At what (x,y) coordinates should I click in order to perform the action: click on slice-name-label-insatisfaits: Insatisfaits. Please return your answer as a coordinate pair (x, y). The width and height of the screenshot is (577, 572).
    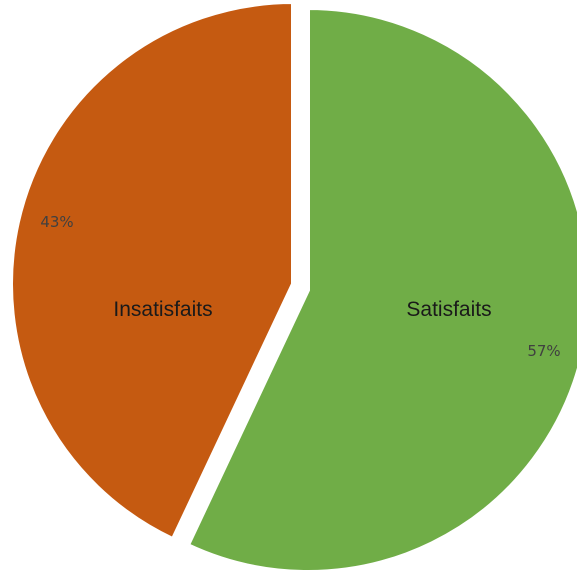
    Looking at the image, I should click on (162, 309).